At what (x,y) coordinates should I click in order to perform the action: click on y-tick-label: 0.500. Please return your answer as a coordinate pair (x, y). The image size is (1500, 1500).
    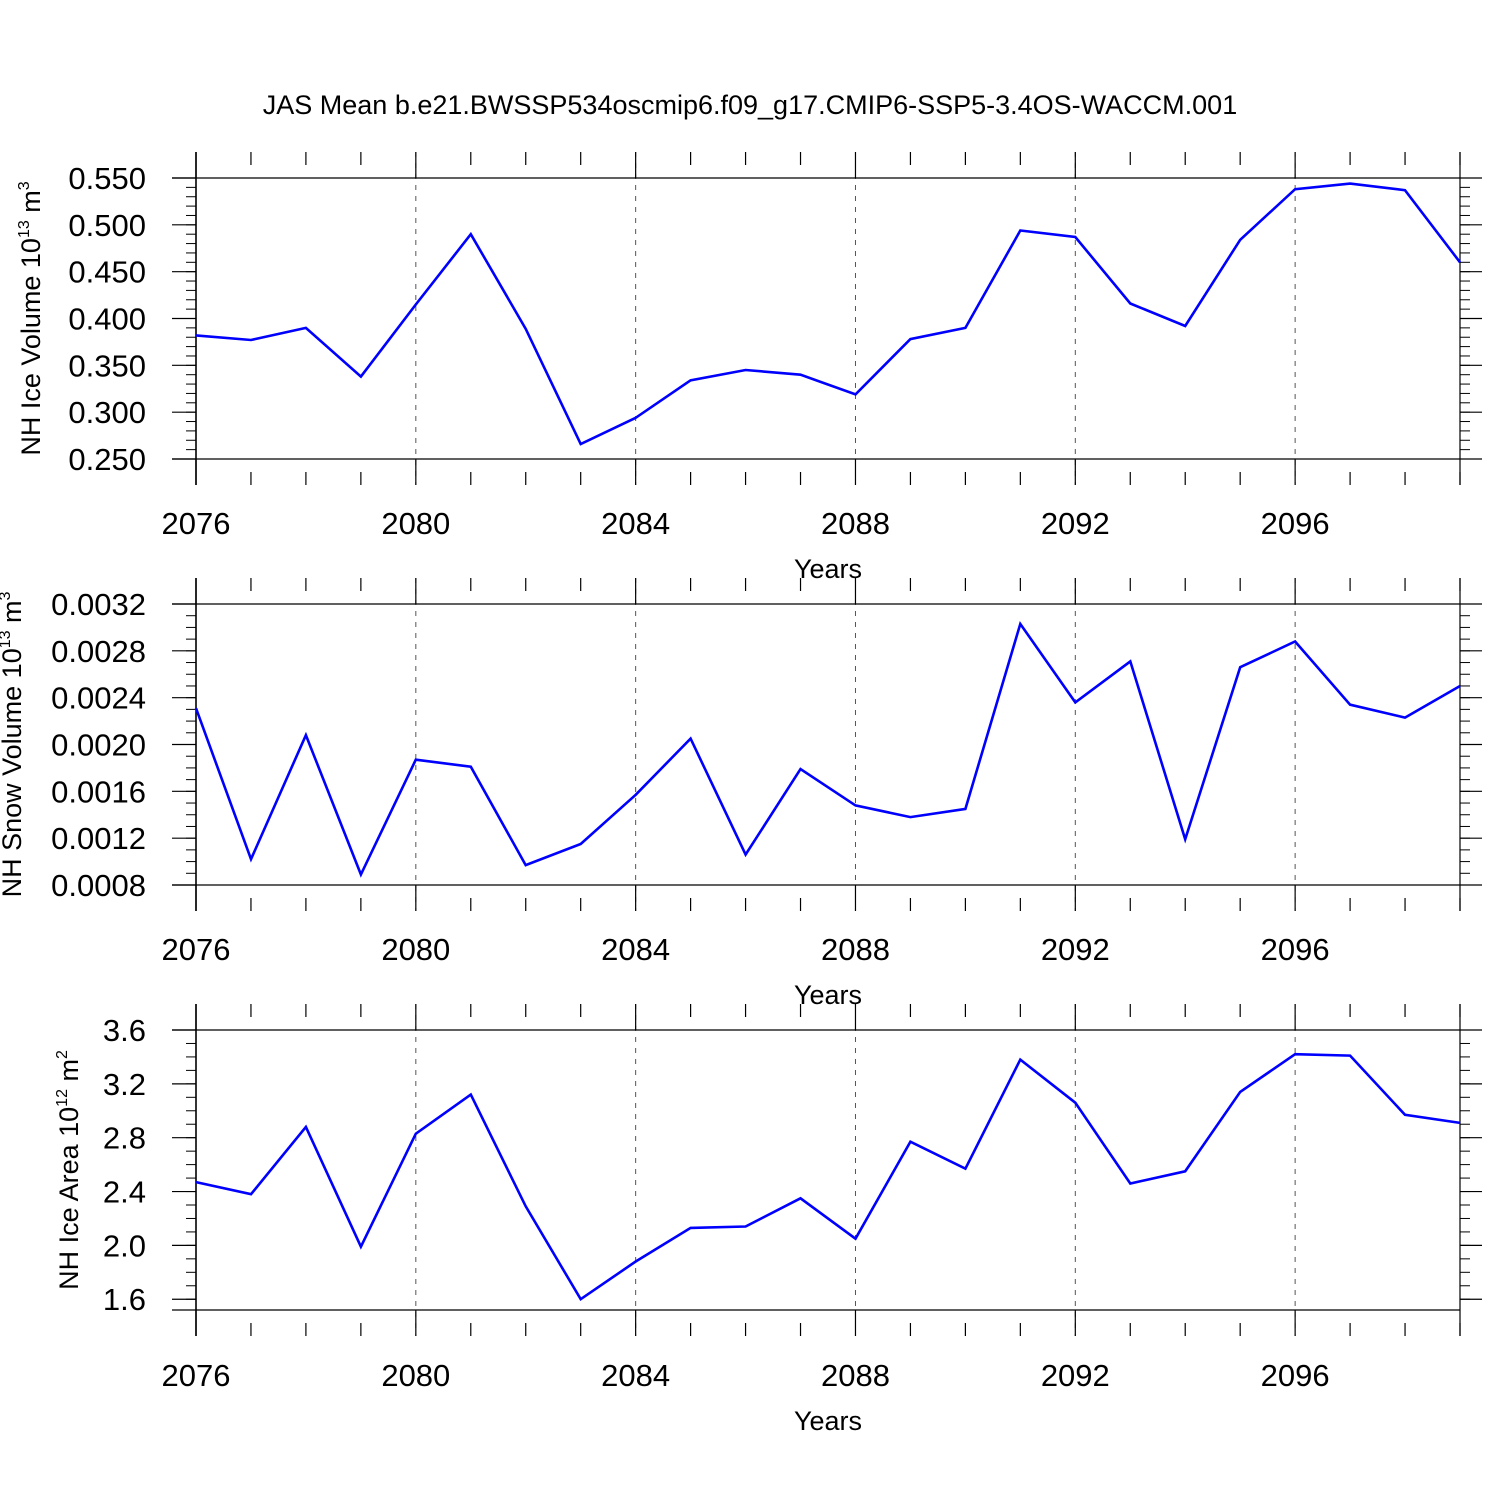
    Looking at the image, I should click on (107, 225).